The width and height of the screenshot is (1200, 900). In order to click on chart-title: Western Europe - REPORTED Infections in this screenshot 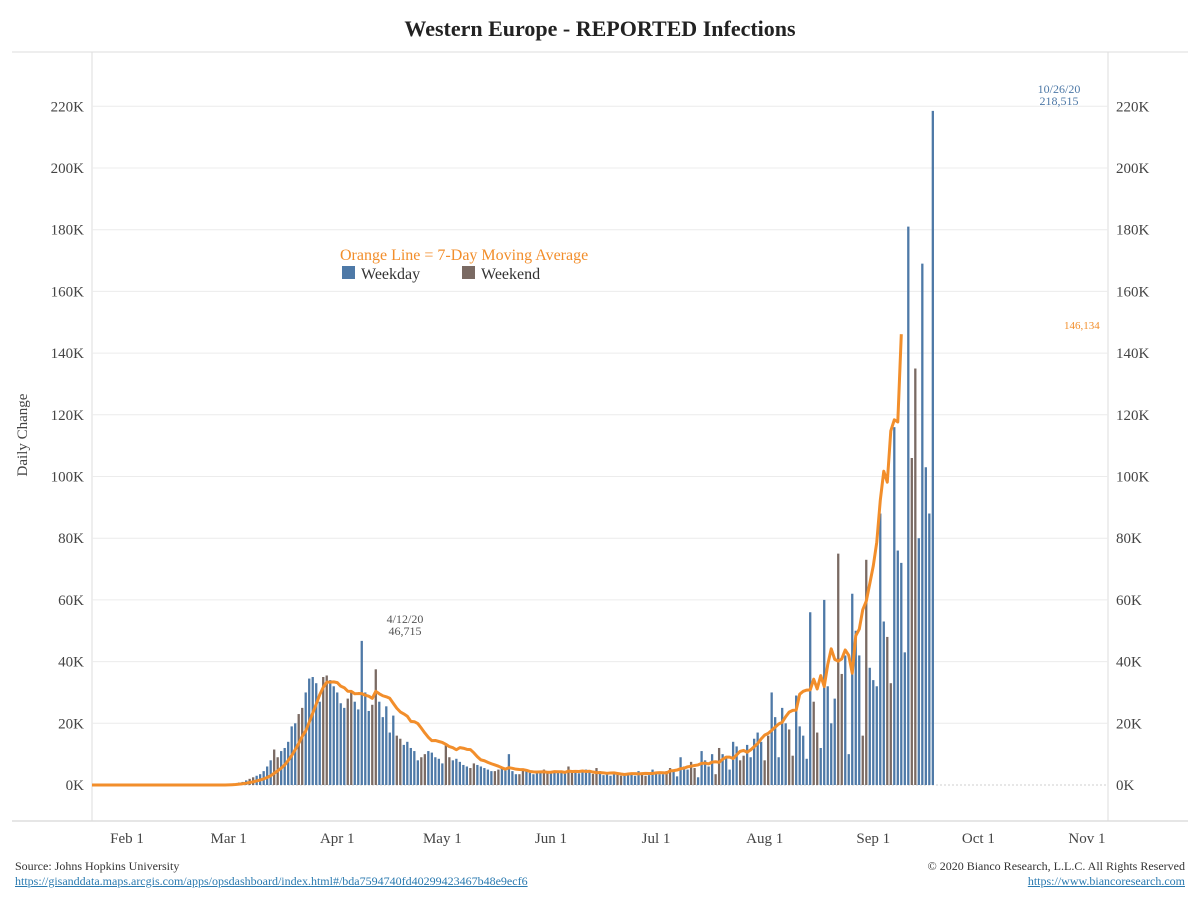, I will do `click(600, 28)`.